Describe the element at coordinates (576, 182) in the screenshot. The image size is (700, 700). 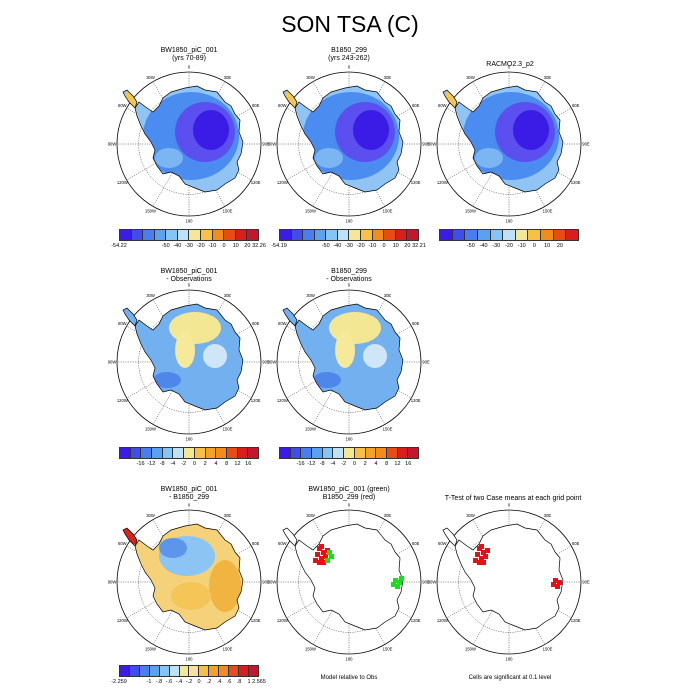
I see `longitude-label: 120E` at that location.